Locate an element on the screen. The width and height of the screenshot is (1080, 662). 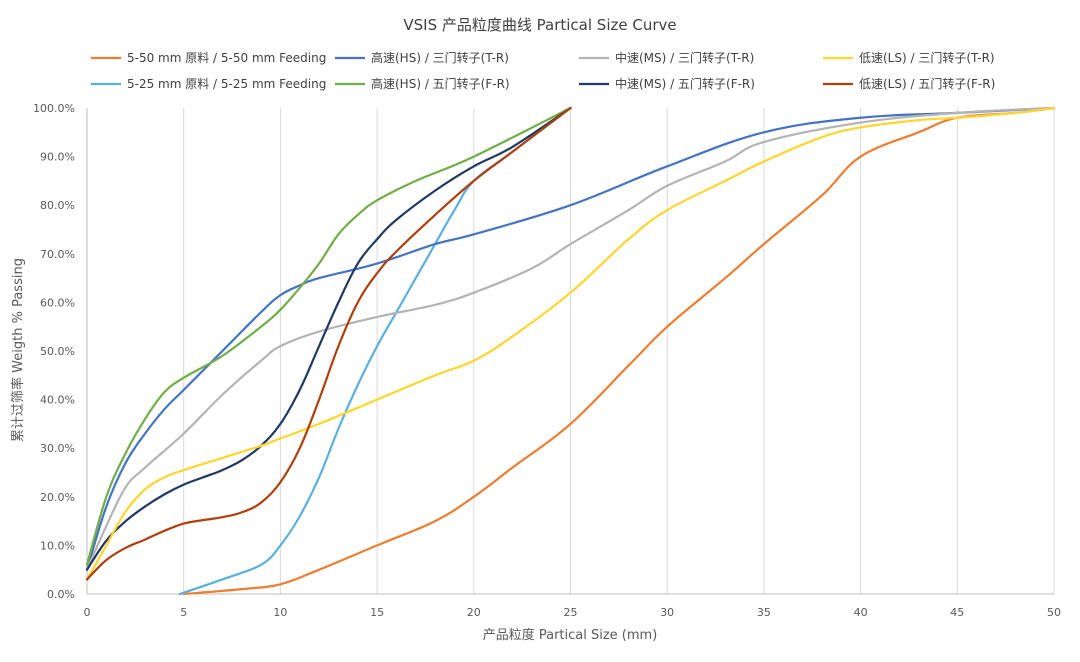
legend-label: 5-25 mm 原料 / 5-25 mm Feeding is located at coordinates (226, 84).